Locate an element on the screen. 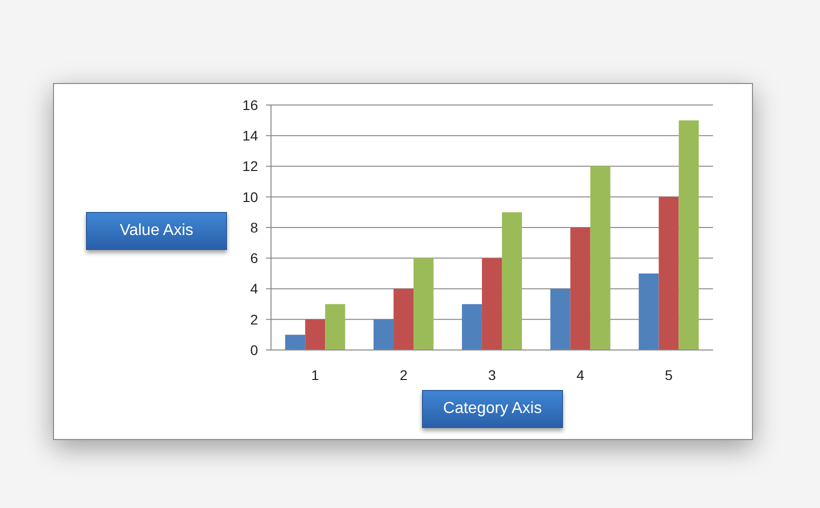 This screenshot has height=508, width=820. y-tick-label: 6 is located at coordinates (254, 258).